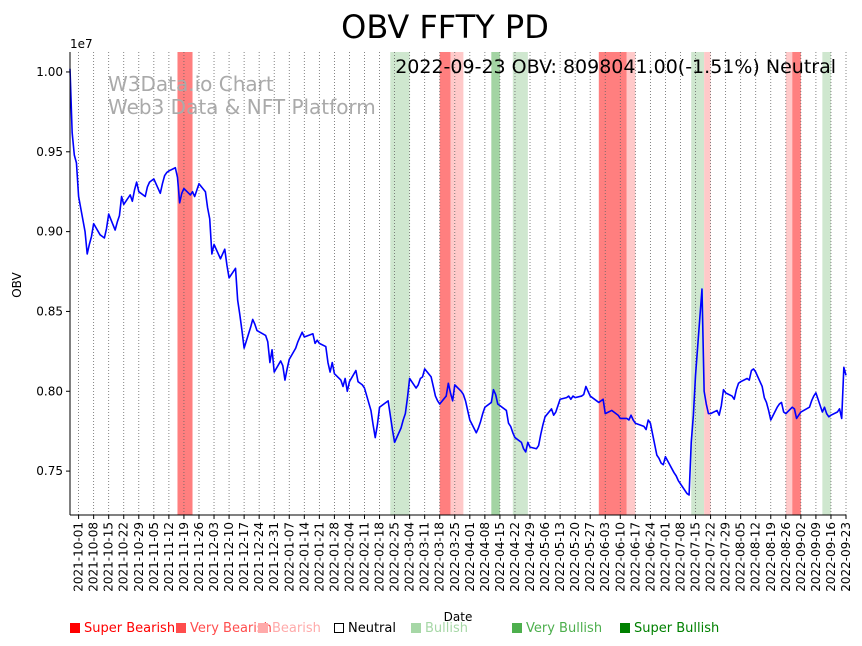 This screenshot has height=646, width=862. I want to click on x-tick-label: 2022-07-29, so click(726, 557).